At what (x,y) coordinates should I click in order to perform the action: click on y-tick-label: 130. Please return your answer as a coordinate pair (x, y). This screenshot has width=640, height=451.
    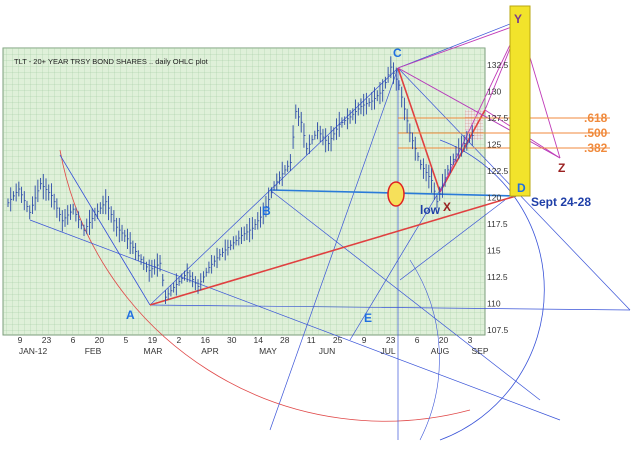
    Looking at the image, I should click on (494, 92).